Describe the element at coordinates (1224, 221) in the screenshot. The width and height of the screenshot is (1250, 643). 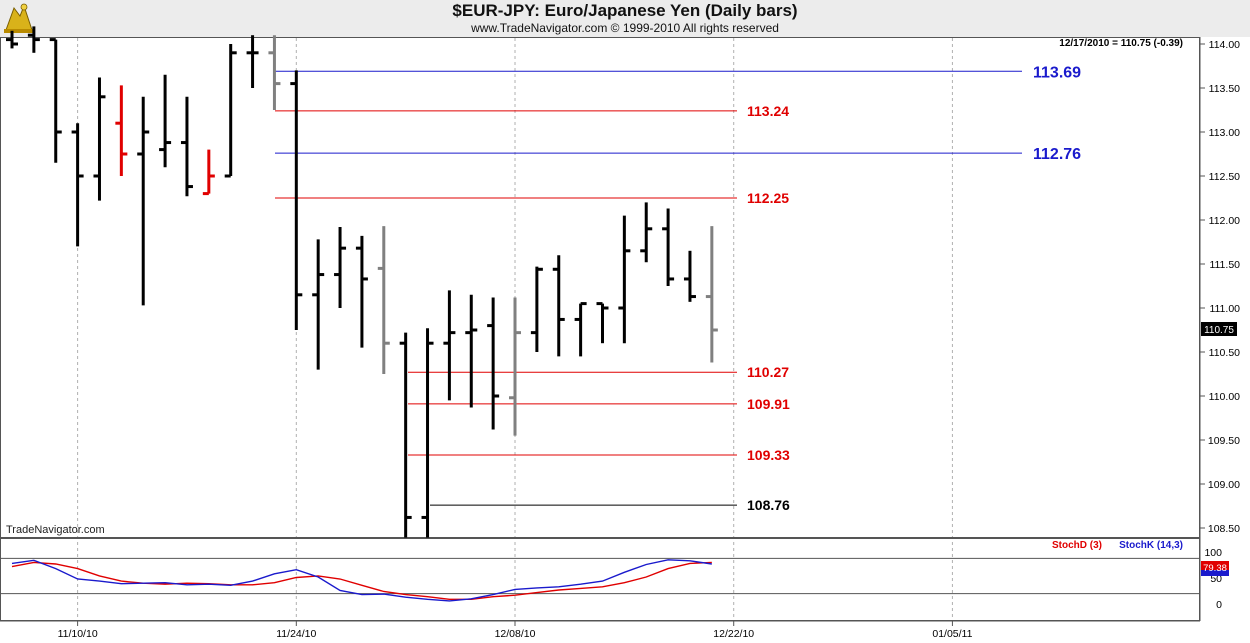
I see `price-tick-label: 112.00` at that location.